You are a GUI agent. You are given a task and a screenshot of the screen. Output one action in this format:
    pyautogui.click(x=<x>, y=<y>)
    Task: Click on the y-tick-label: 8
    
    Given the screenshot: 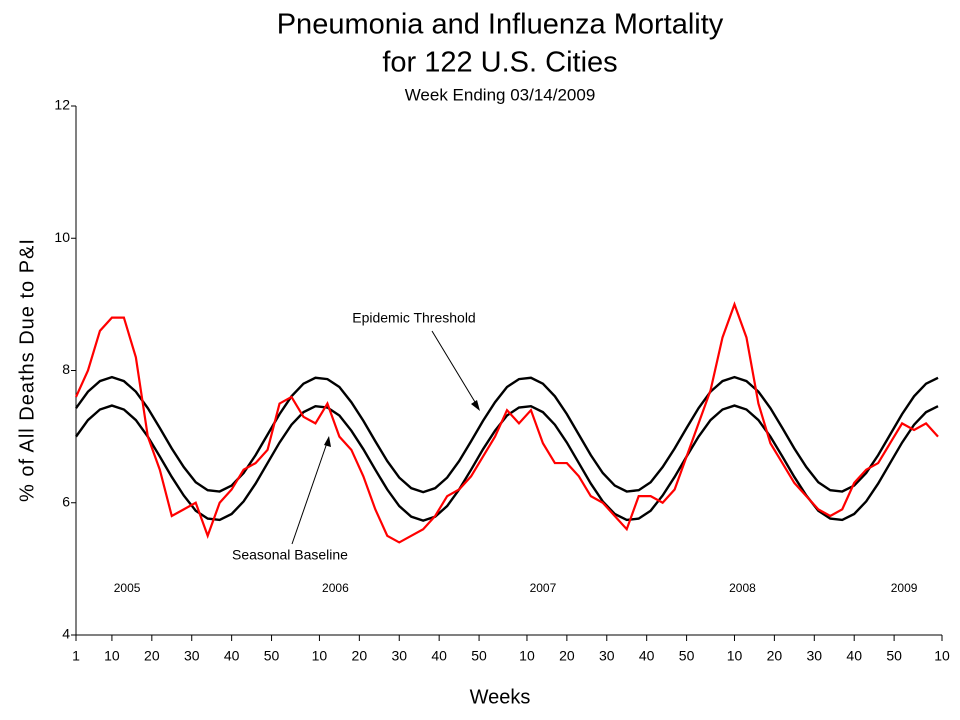 What is the action you would take?
    pyautogui.click(x=66, y=369)
    